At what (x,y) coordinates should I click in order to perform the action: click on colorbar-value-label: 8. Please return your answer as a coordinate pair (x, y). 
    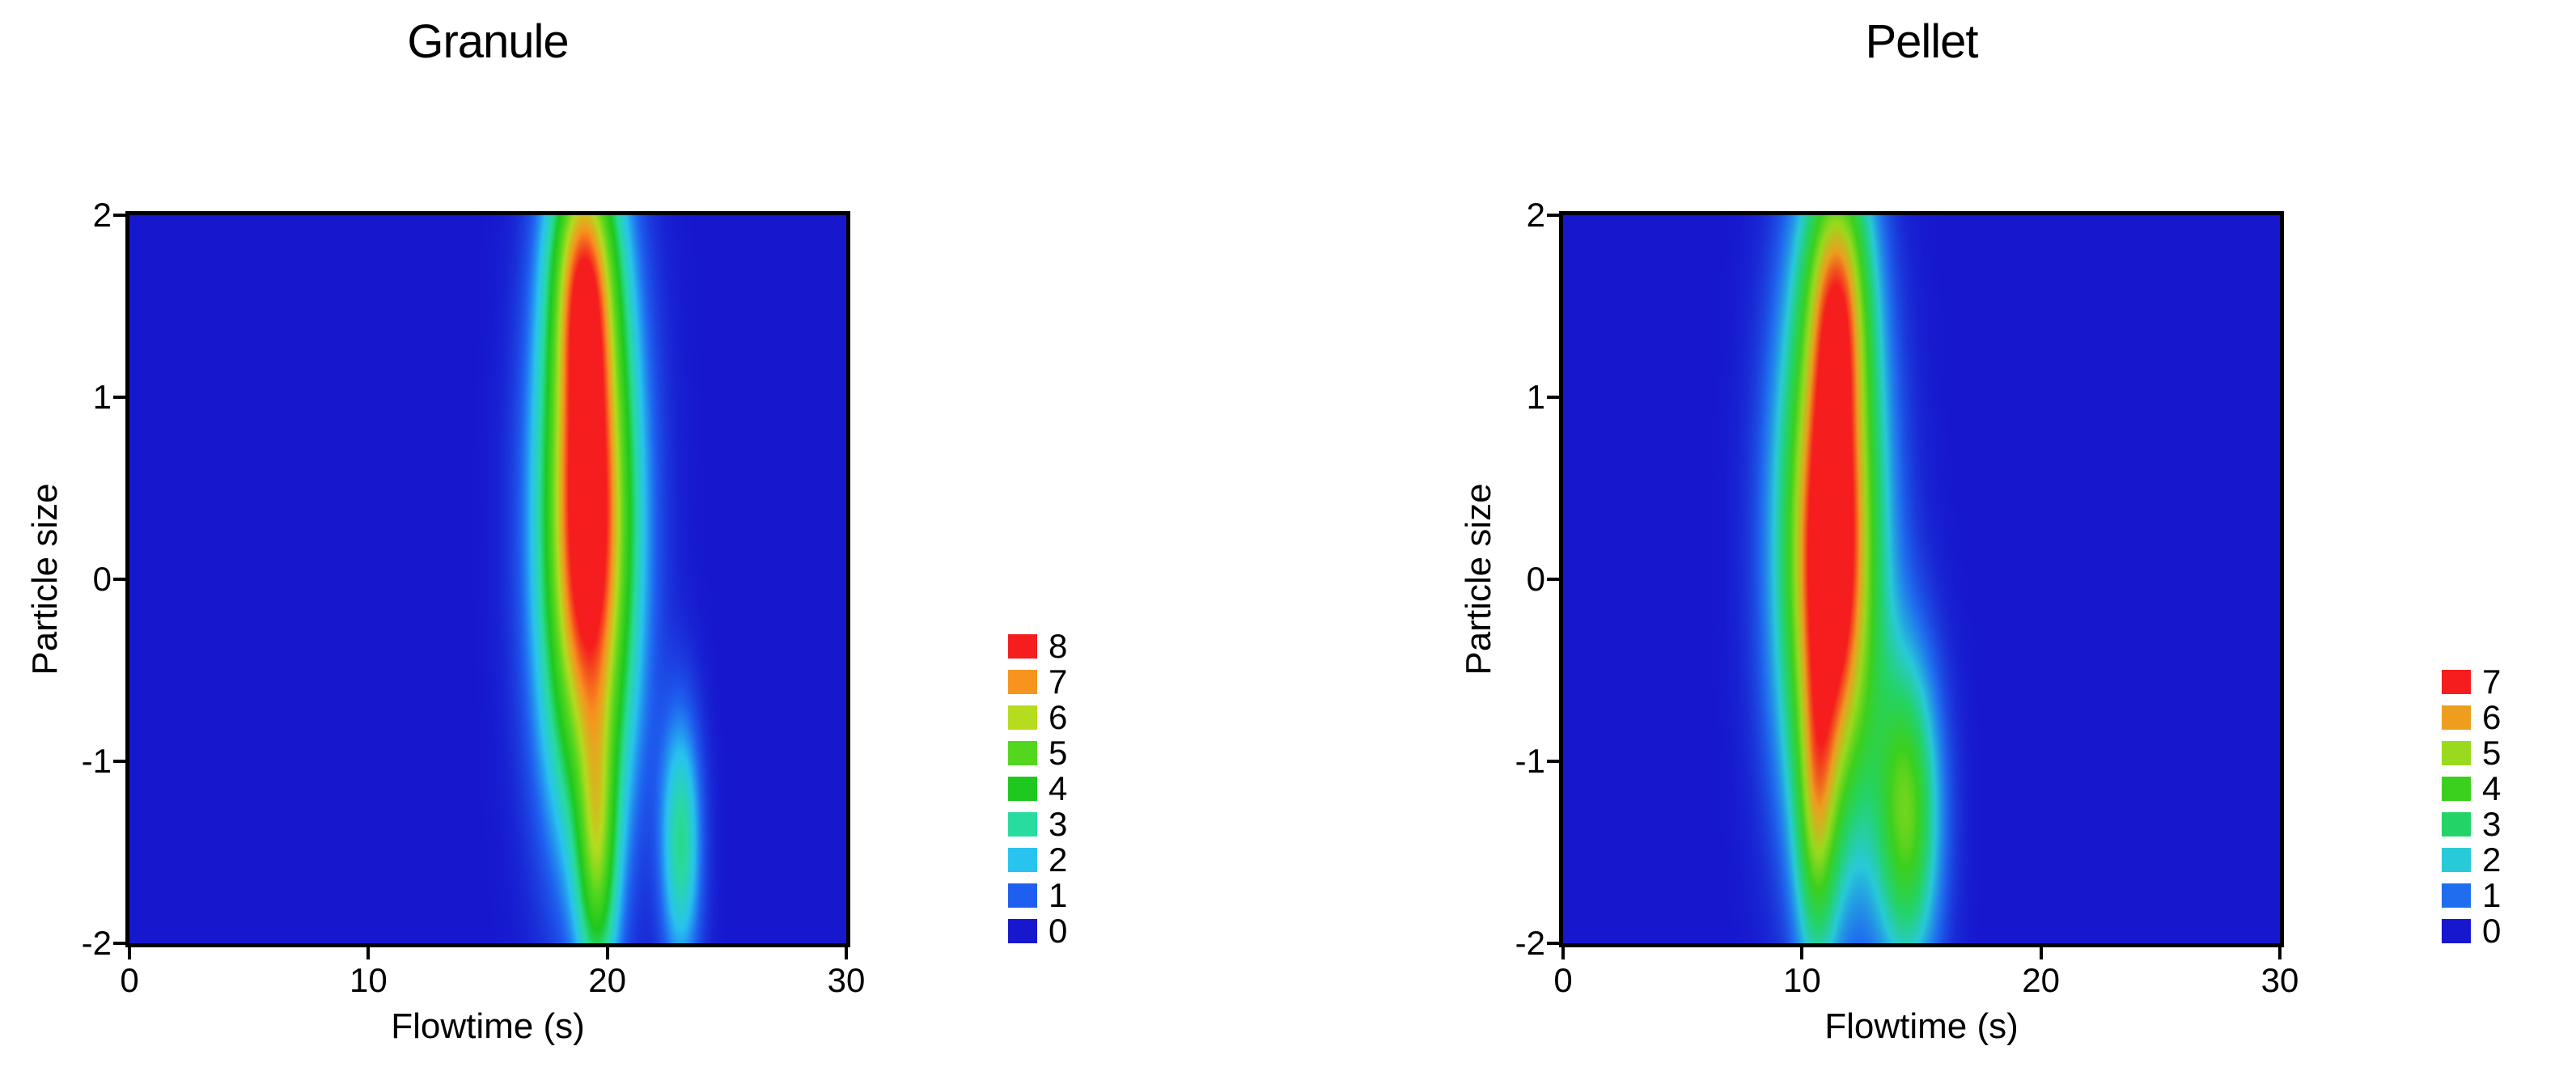
    Looking at the image, I should click on (1058, 646).